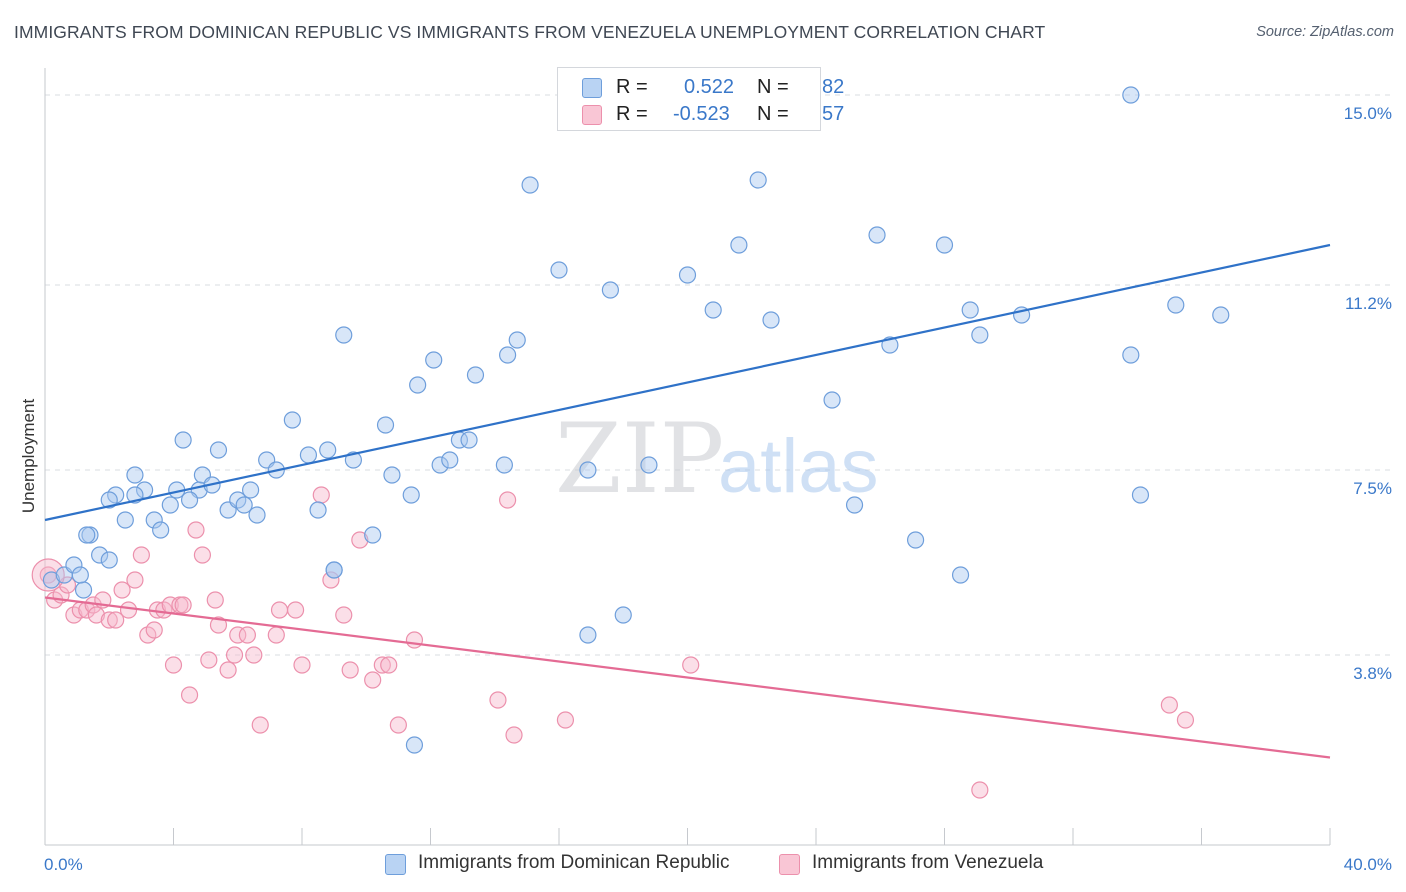 The height and width of the screenshot is (892, 1406). Describe the element at coordinates (1368, 864) in the screenshot. I see `x-tick-label: 40.0%` at that location.